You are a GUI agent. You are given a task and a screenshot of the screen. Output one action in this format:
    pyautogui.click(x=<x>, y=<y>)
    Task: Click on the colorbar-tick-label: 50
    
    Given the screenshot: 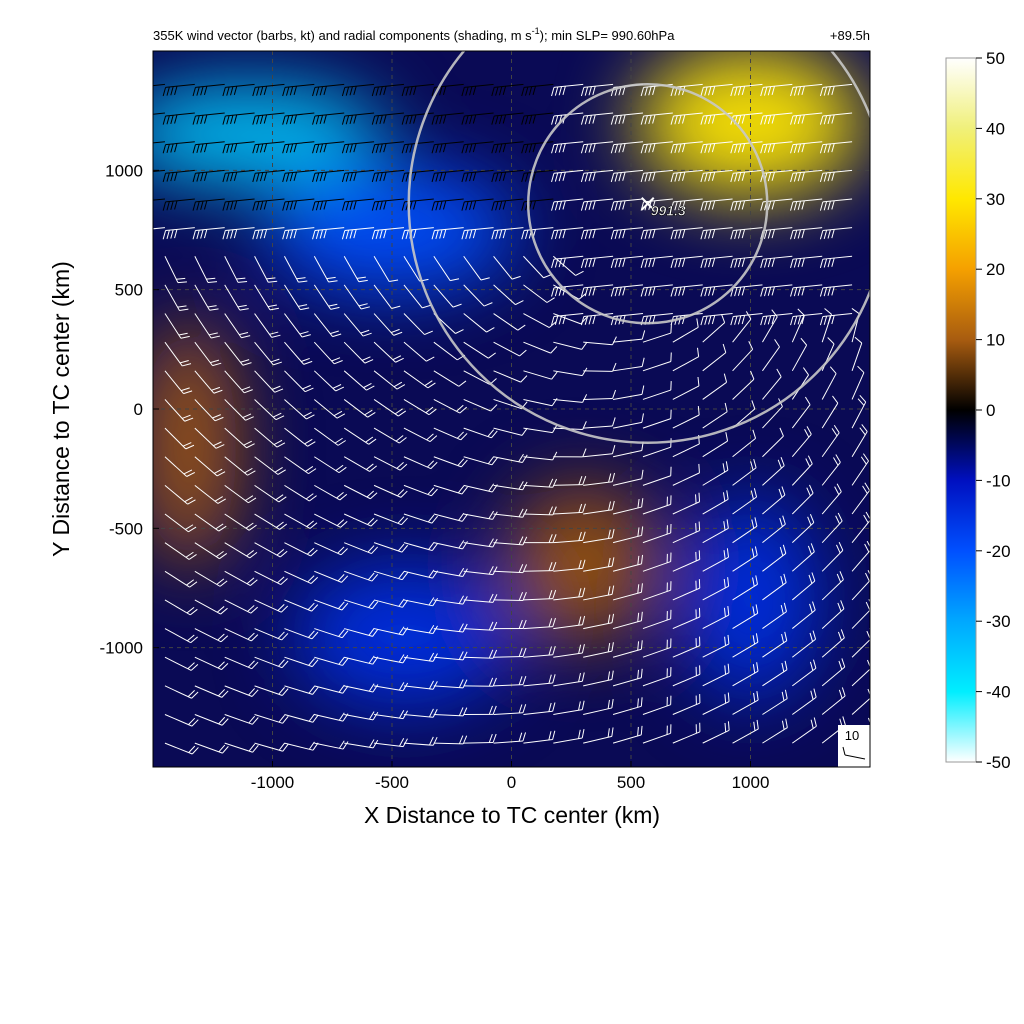 What is the action you would take?
    pyautogui.click(x=995, y=58)
    